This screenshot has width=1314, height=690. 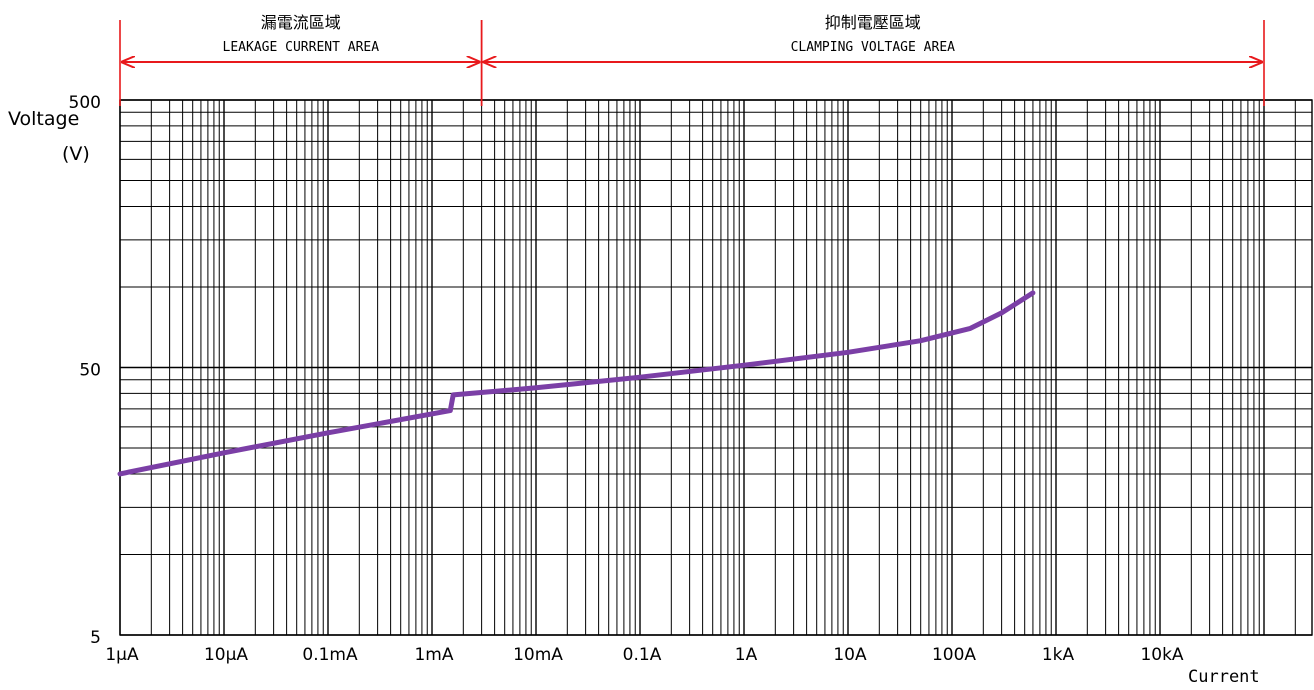 I want to click on x-tick-label: 10mA, so click(x=538, y=655).